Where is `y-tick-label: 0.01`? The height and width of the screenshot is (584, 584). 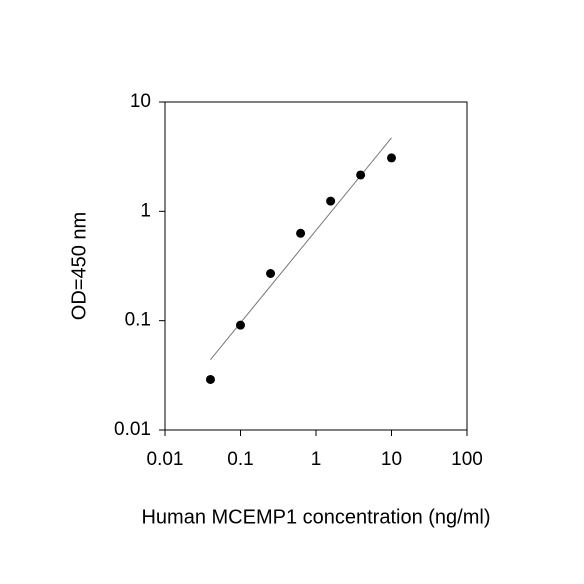
y-tick-label: 0.01 is located at coordinates (132, 429).